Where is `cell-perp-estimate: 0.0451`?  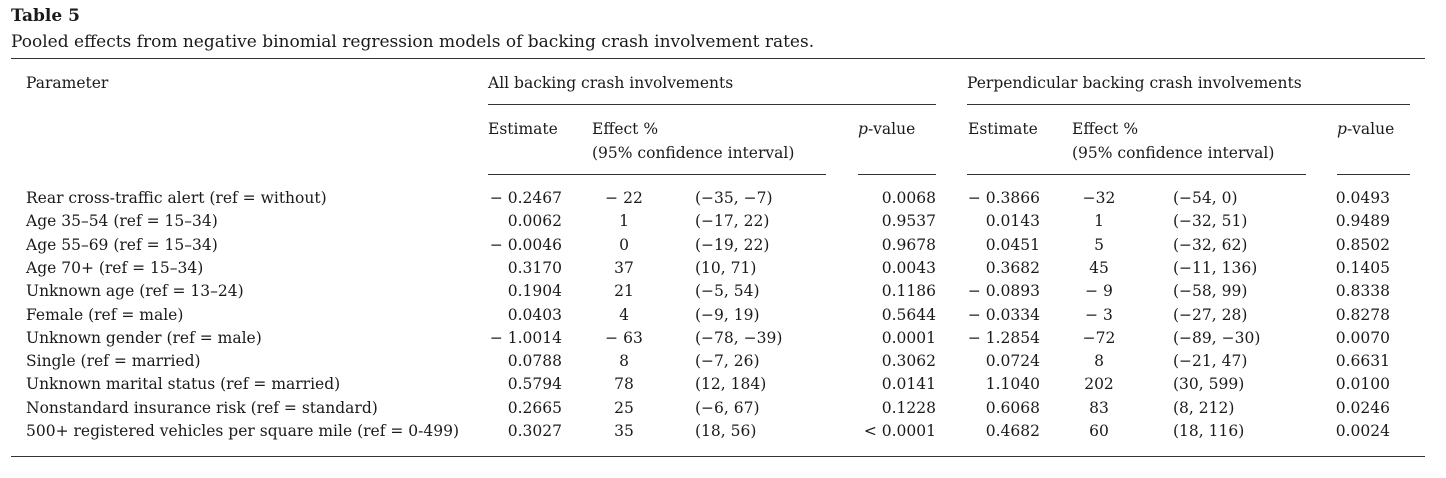 cell-perp-estimate: 0.0451 is located at coordinates (1012, 244).